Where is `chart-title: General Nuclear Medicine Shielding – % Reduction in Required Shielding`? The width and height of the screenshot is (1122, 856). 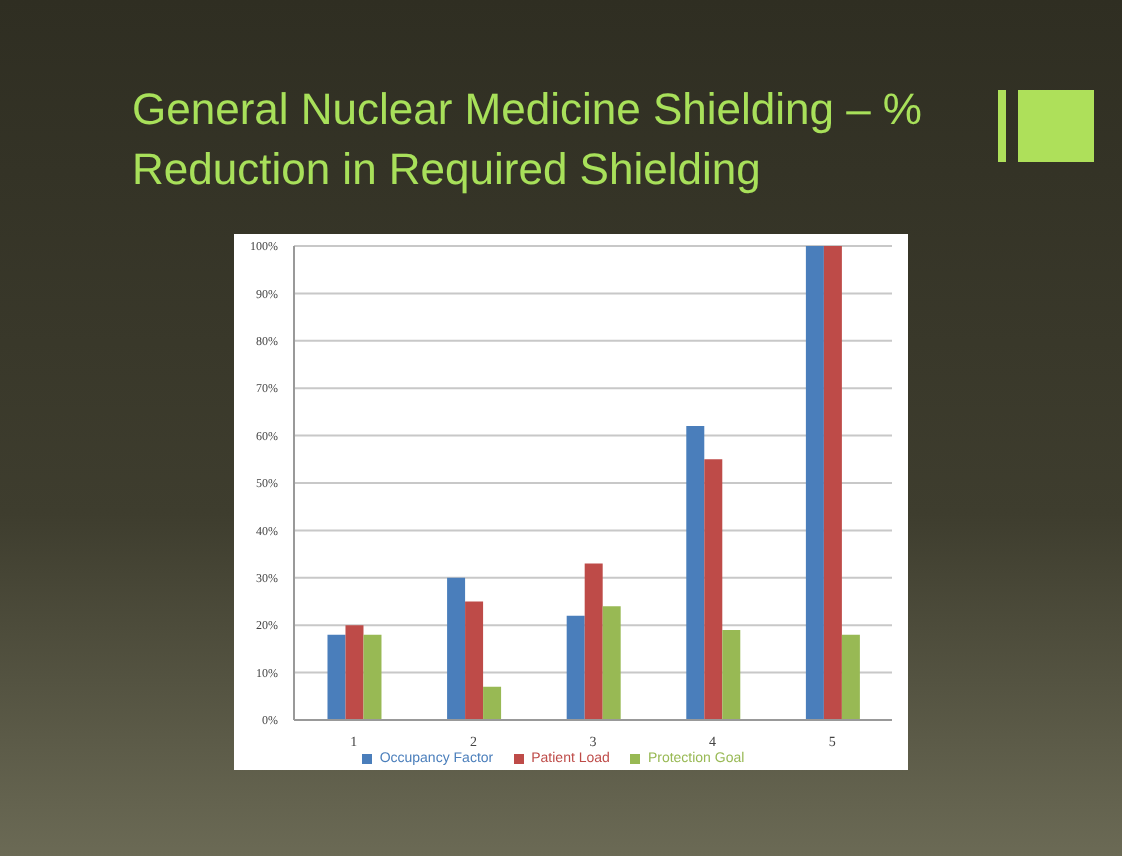
chart-title: General Nuclear Medicine Shielding – % Reduction in Required Shielding is located at coordinates (528, 140).